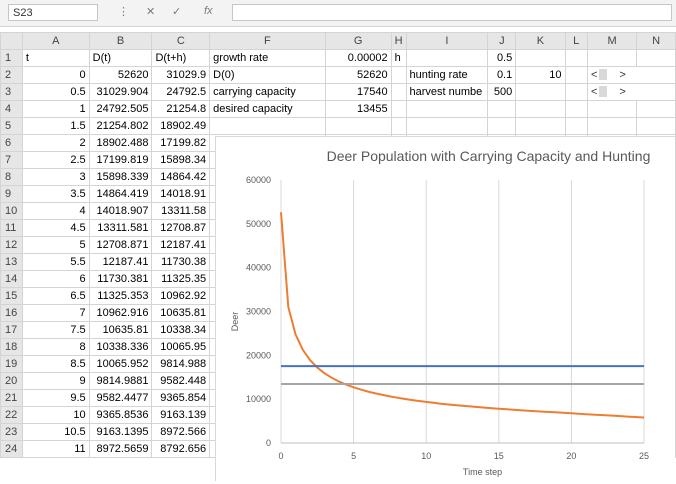 This screenshot has width=676, height=484. I want to click on cell-f: D(0), so click(267, 75).